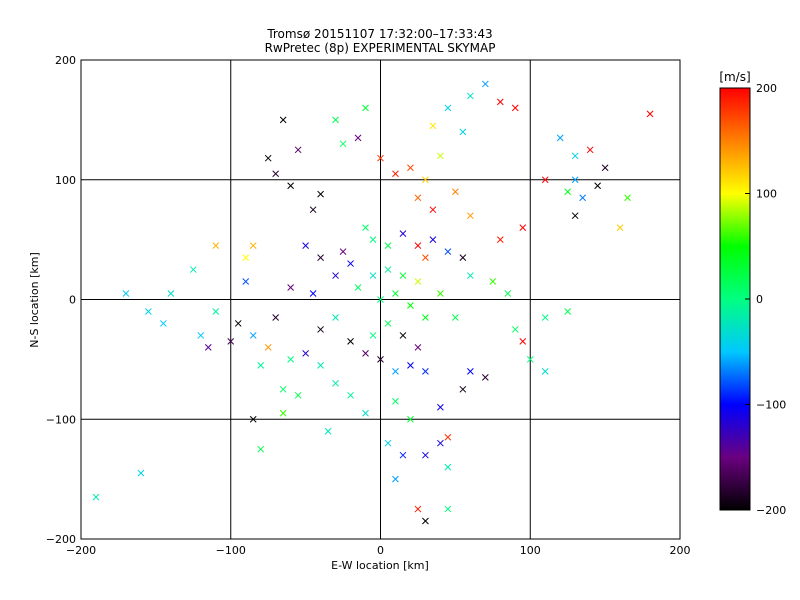 This screenshot has width=800, height=600. I want to click on colorbar: [m/s] 200 100 0 −100 −200, so click(752, 293).